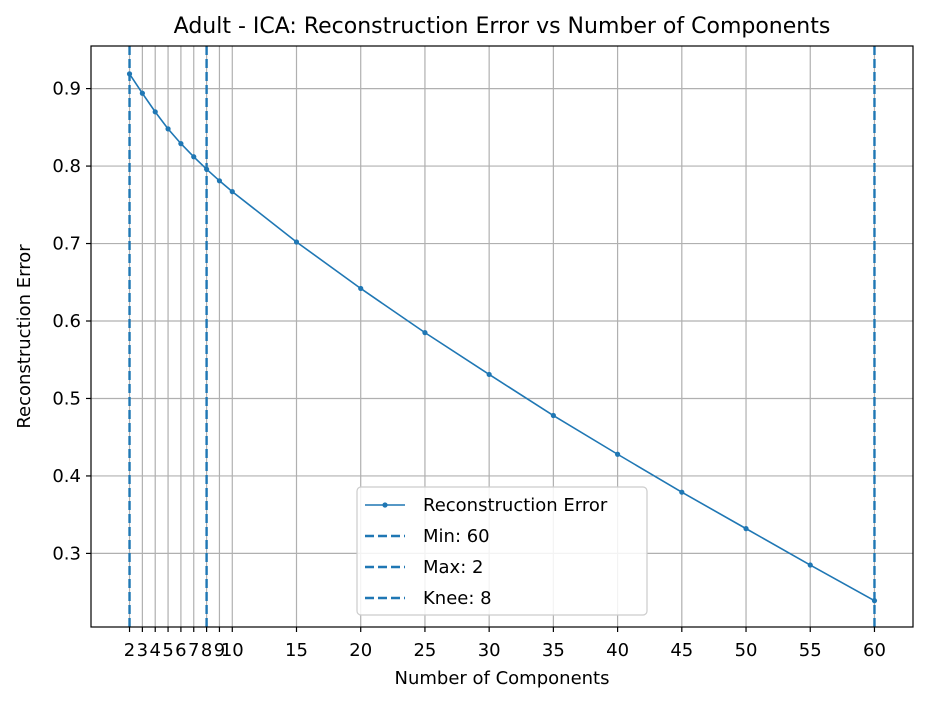  I want to click on x-tick-label: 10, so click(232, 650).